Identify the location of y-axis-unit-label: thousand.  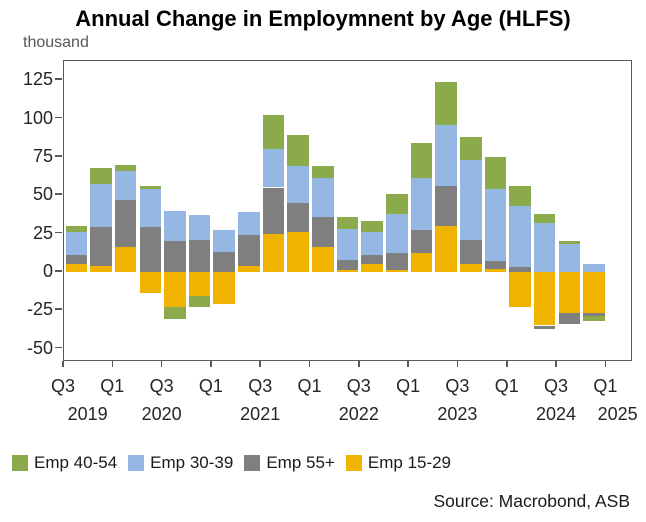
(56, 42).